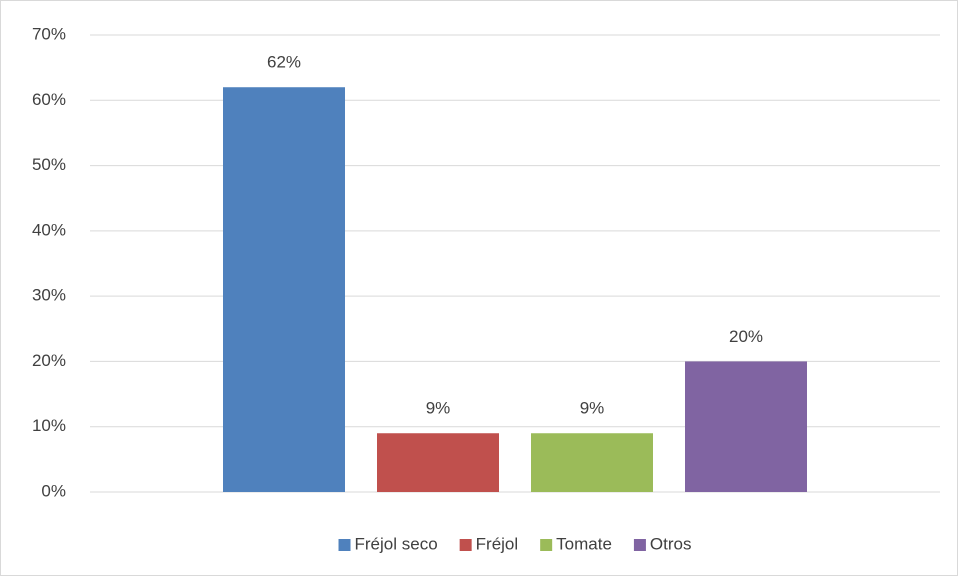 This screenshot has width=959, height=577. I want to click on data-label: 20%, so click(746, 336).